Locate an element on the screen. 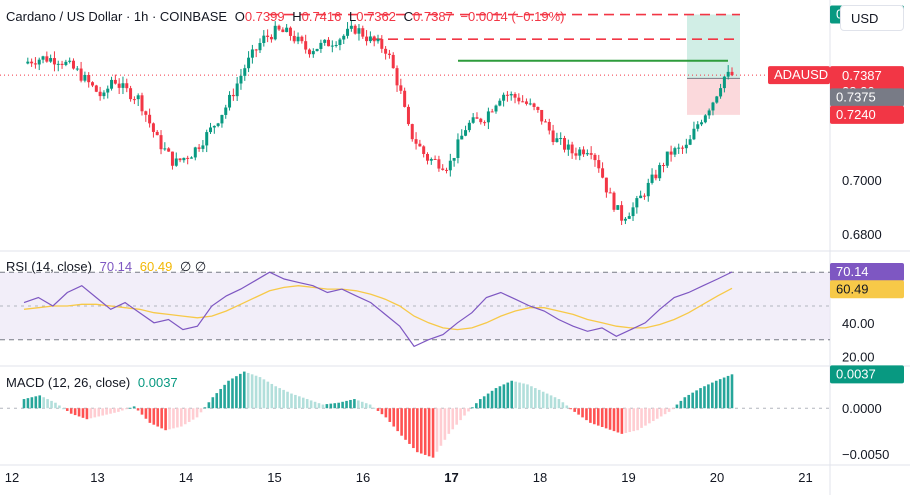 The image size is (910, 495). time-axis-label: 21 is located at coordinates (805, 477).